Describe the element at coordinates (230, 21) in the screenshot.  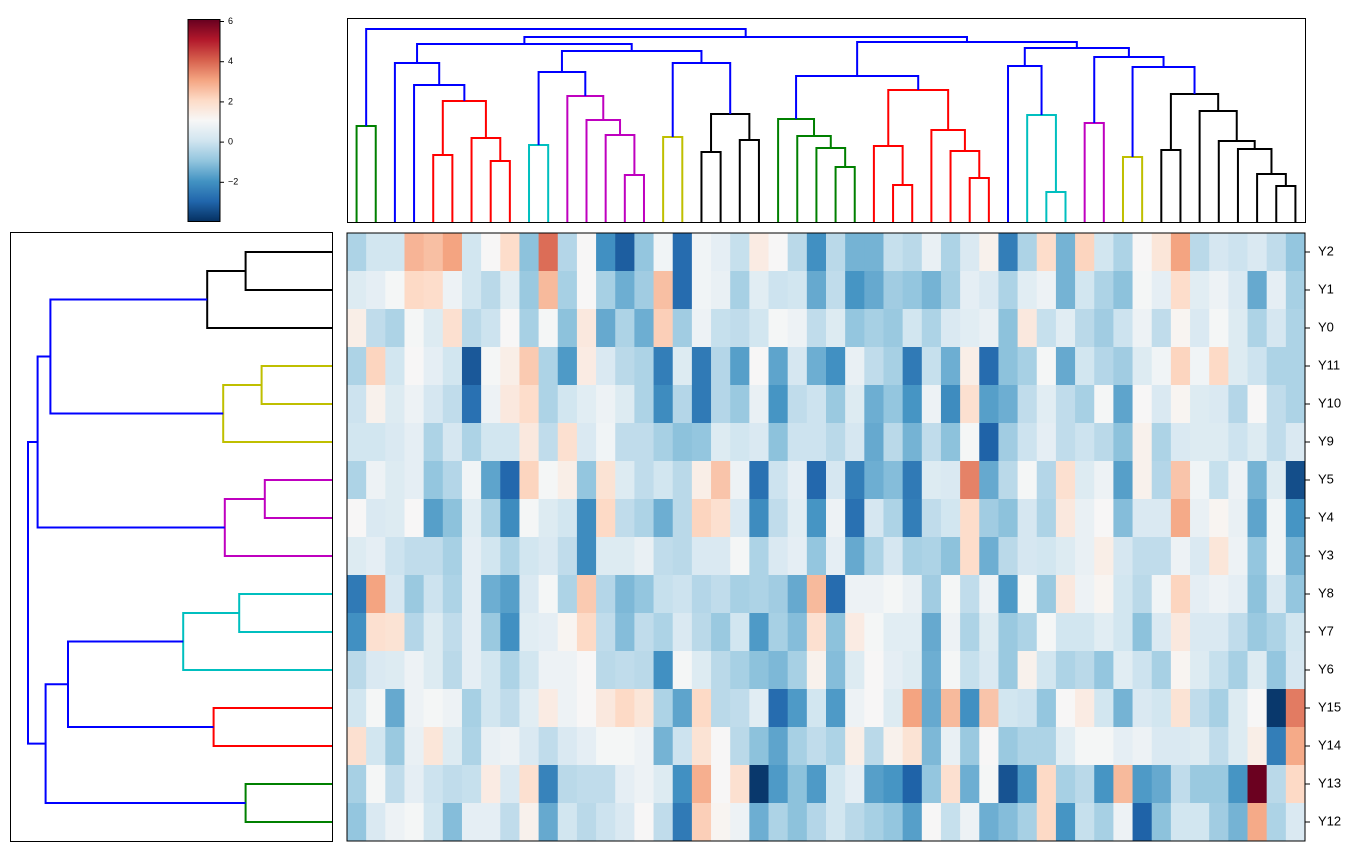
I see `colorbar-tick-label: 6` at that location.